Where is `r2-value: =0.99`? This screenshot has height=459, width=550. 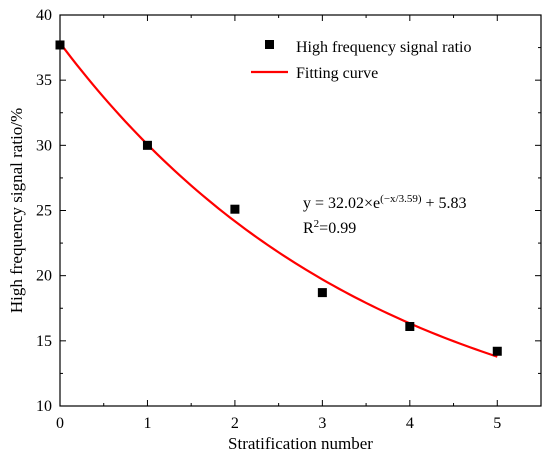 r2-value: =0.99 is located at coordinates (337, 228).